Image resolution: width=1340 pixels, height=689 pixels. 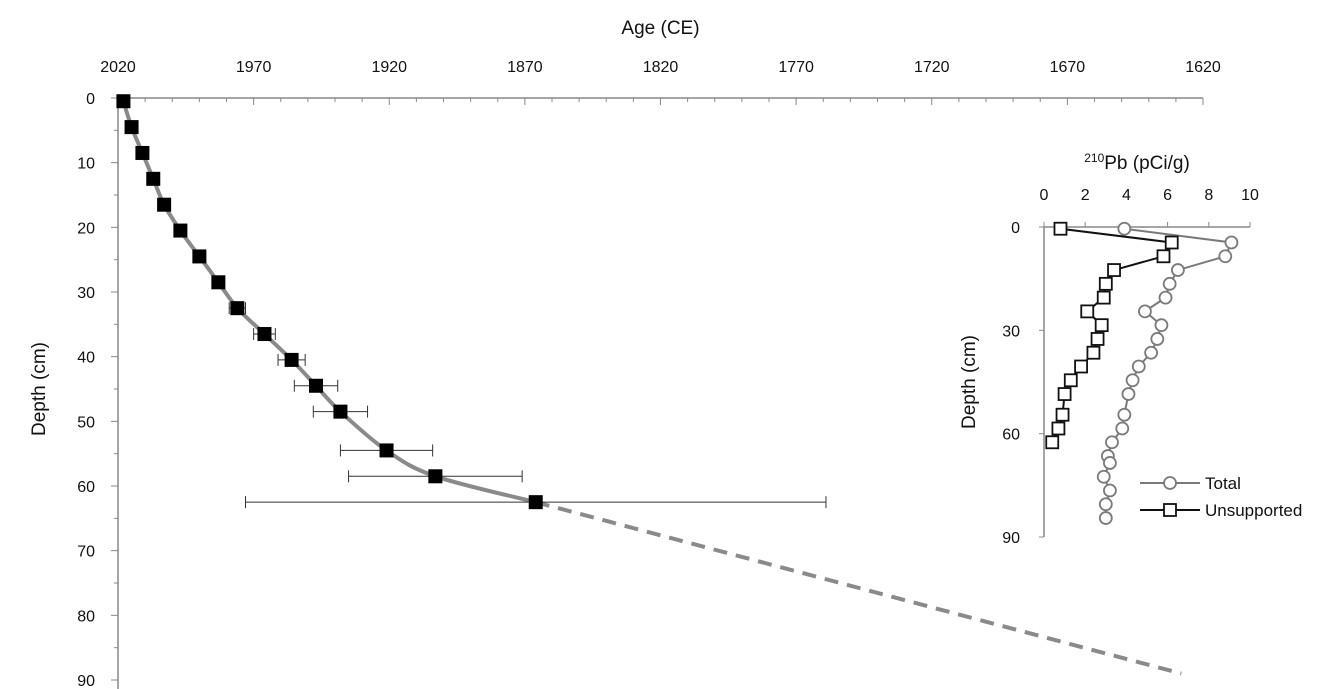 What do you see at coordinates (1170, 483) in the screenshot?
I see `legend-total-marker` at bounding box center [1170, 483].